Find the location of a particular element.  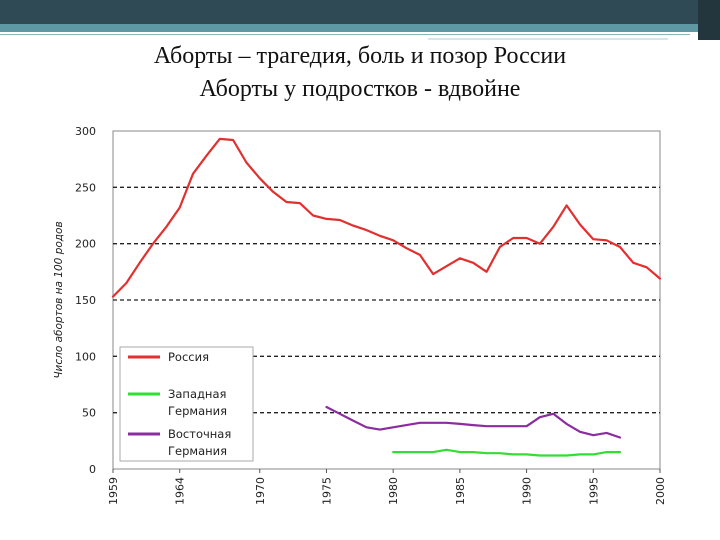

x-tick-label: 1959 is located at coordinates (113, 491).